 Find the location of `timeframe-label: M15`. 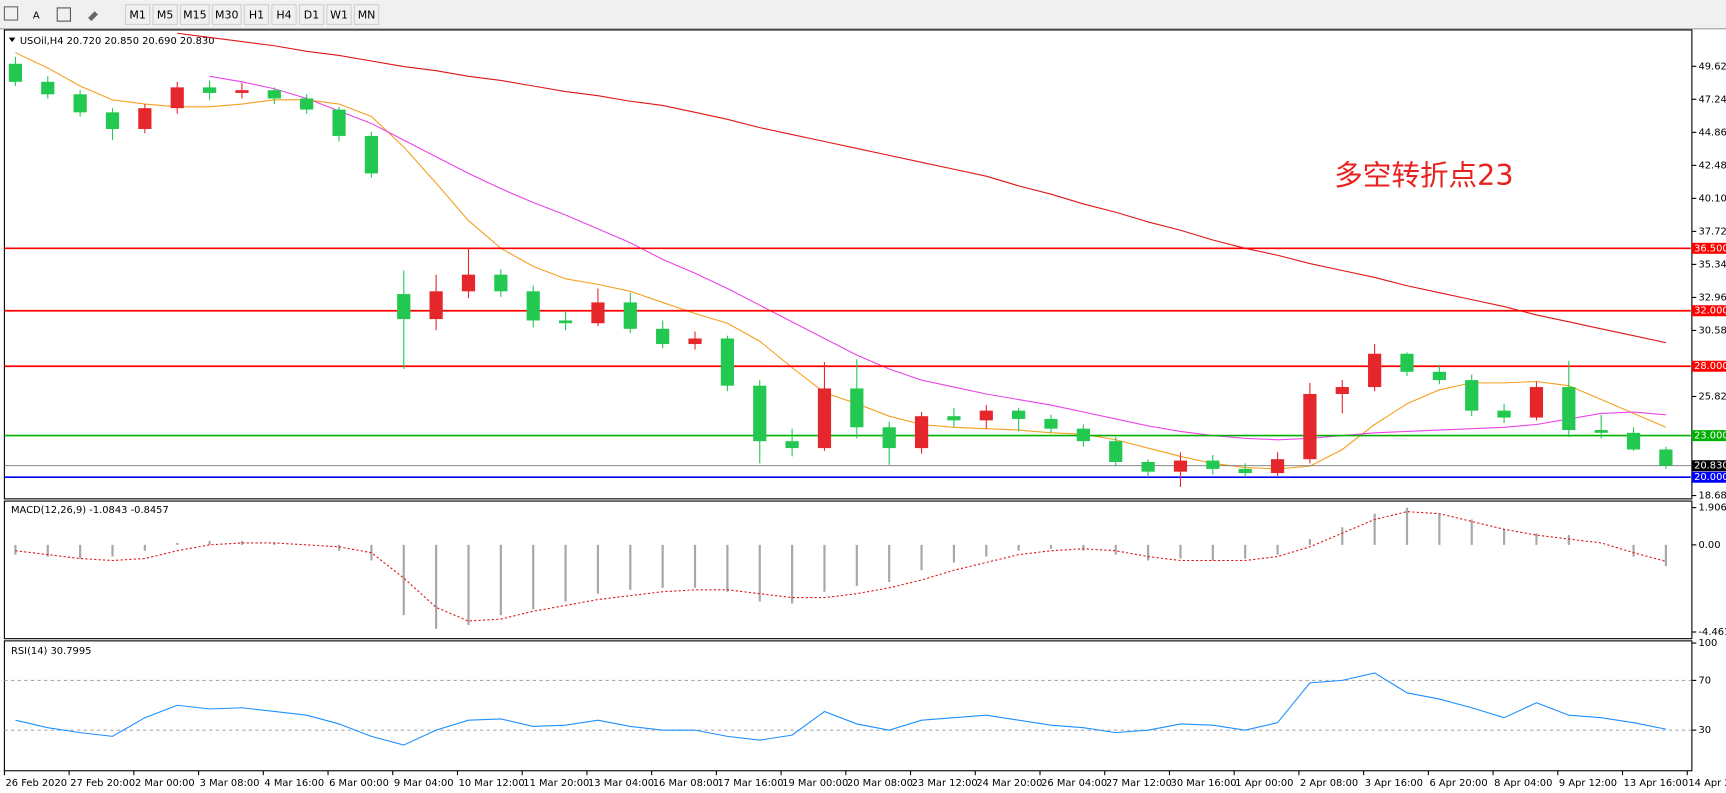

timeframe-label: M15 is located at coordinates (195, 15).